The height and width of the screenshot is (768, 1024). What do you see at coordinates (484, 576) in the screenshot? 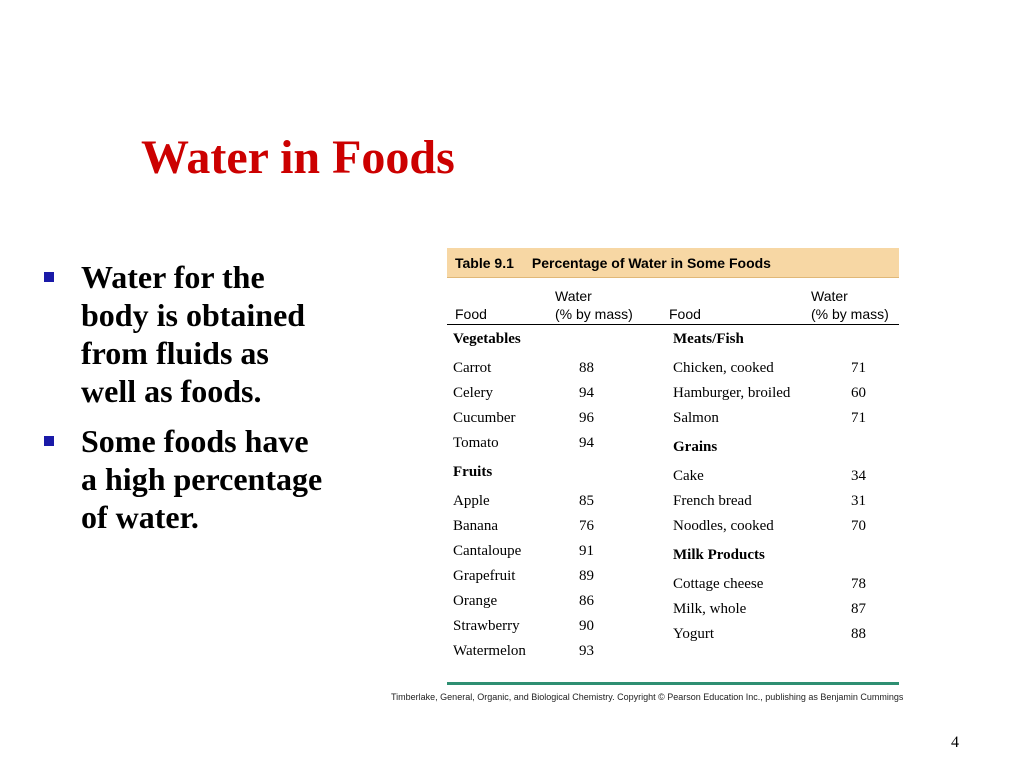
I see `food-name: Grapefruit` at bounding box center [484, 576].